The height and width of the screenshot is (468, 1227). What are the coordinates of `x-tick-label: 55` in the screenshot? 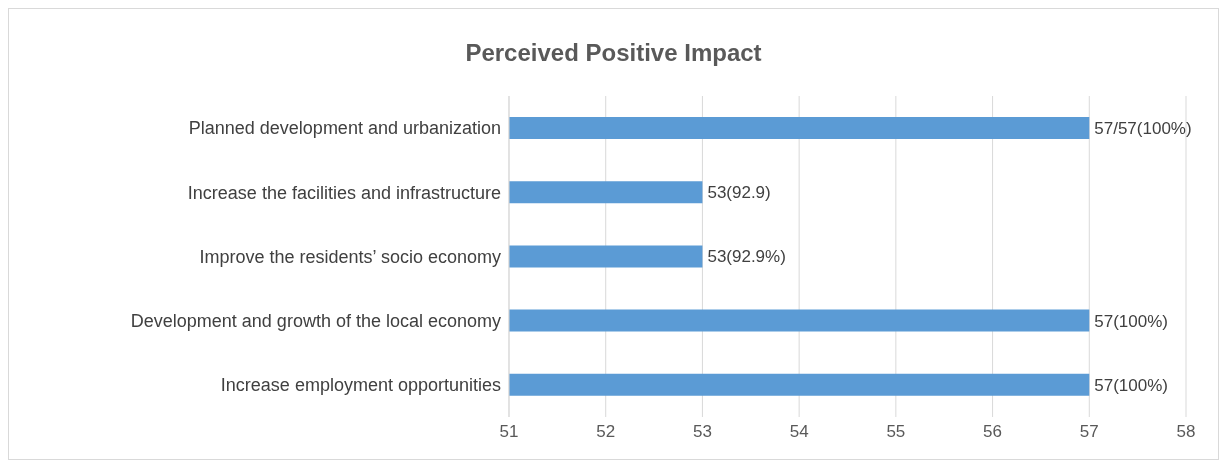 It's located at (896, 432).